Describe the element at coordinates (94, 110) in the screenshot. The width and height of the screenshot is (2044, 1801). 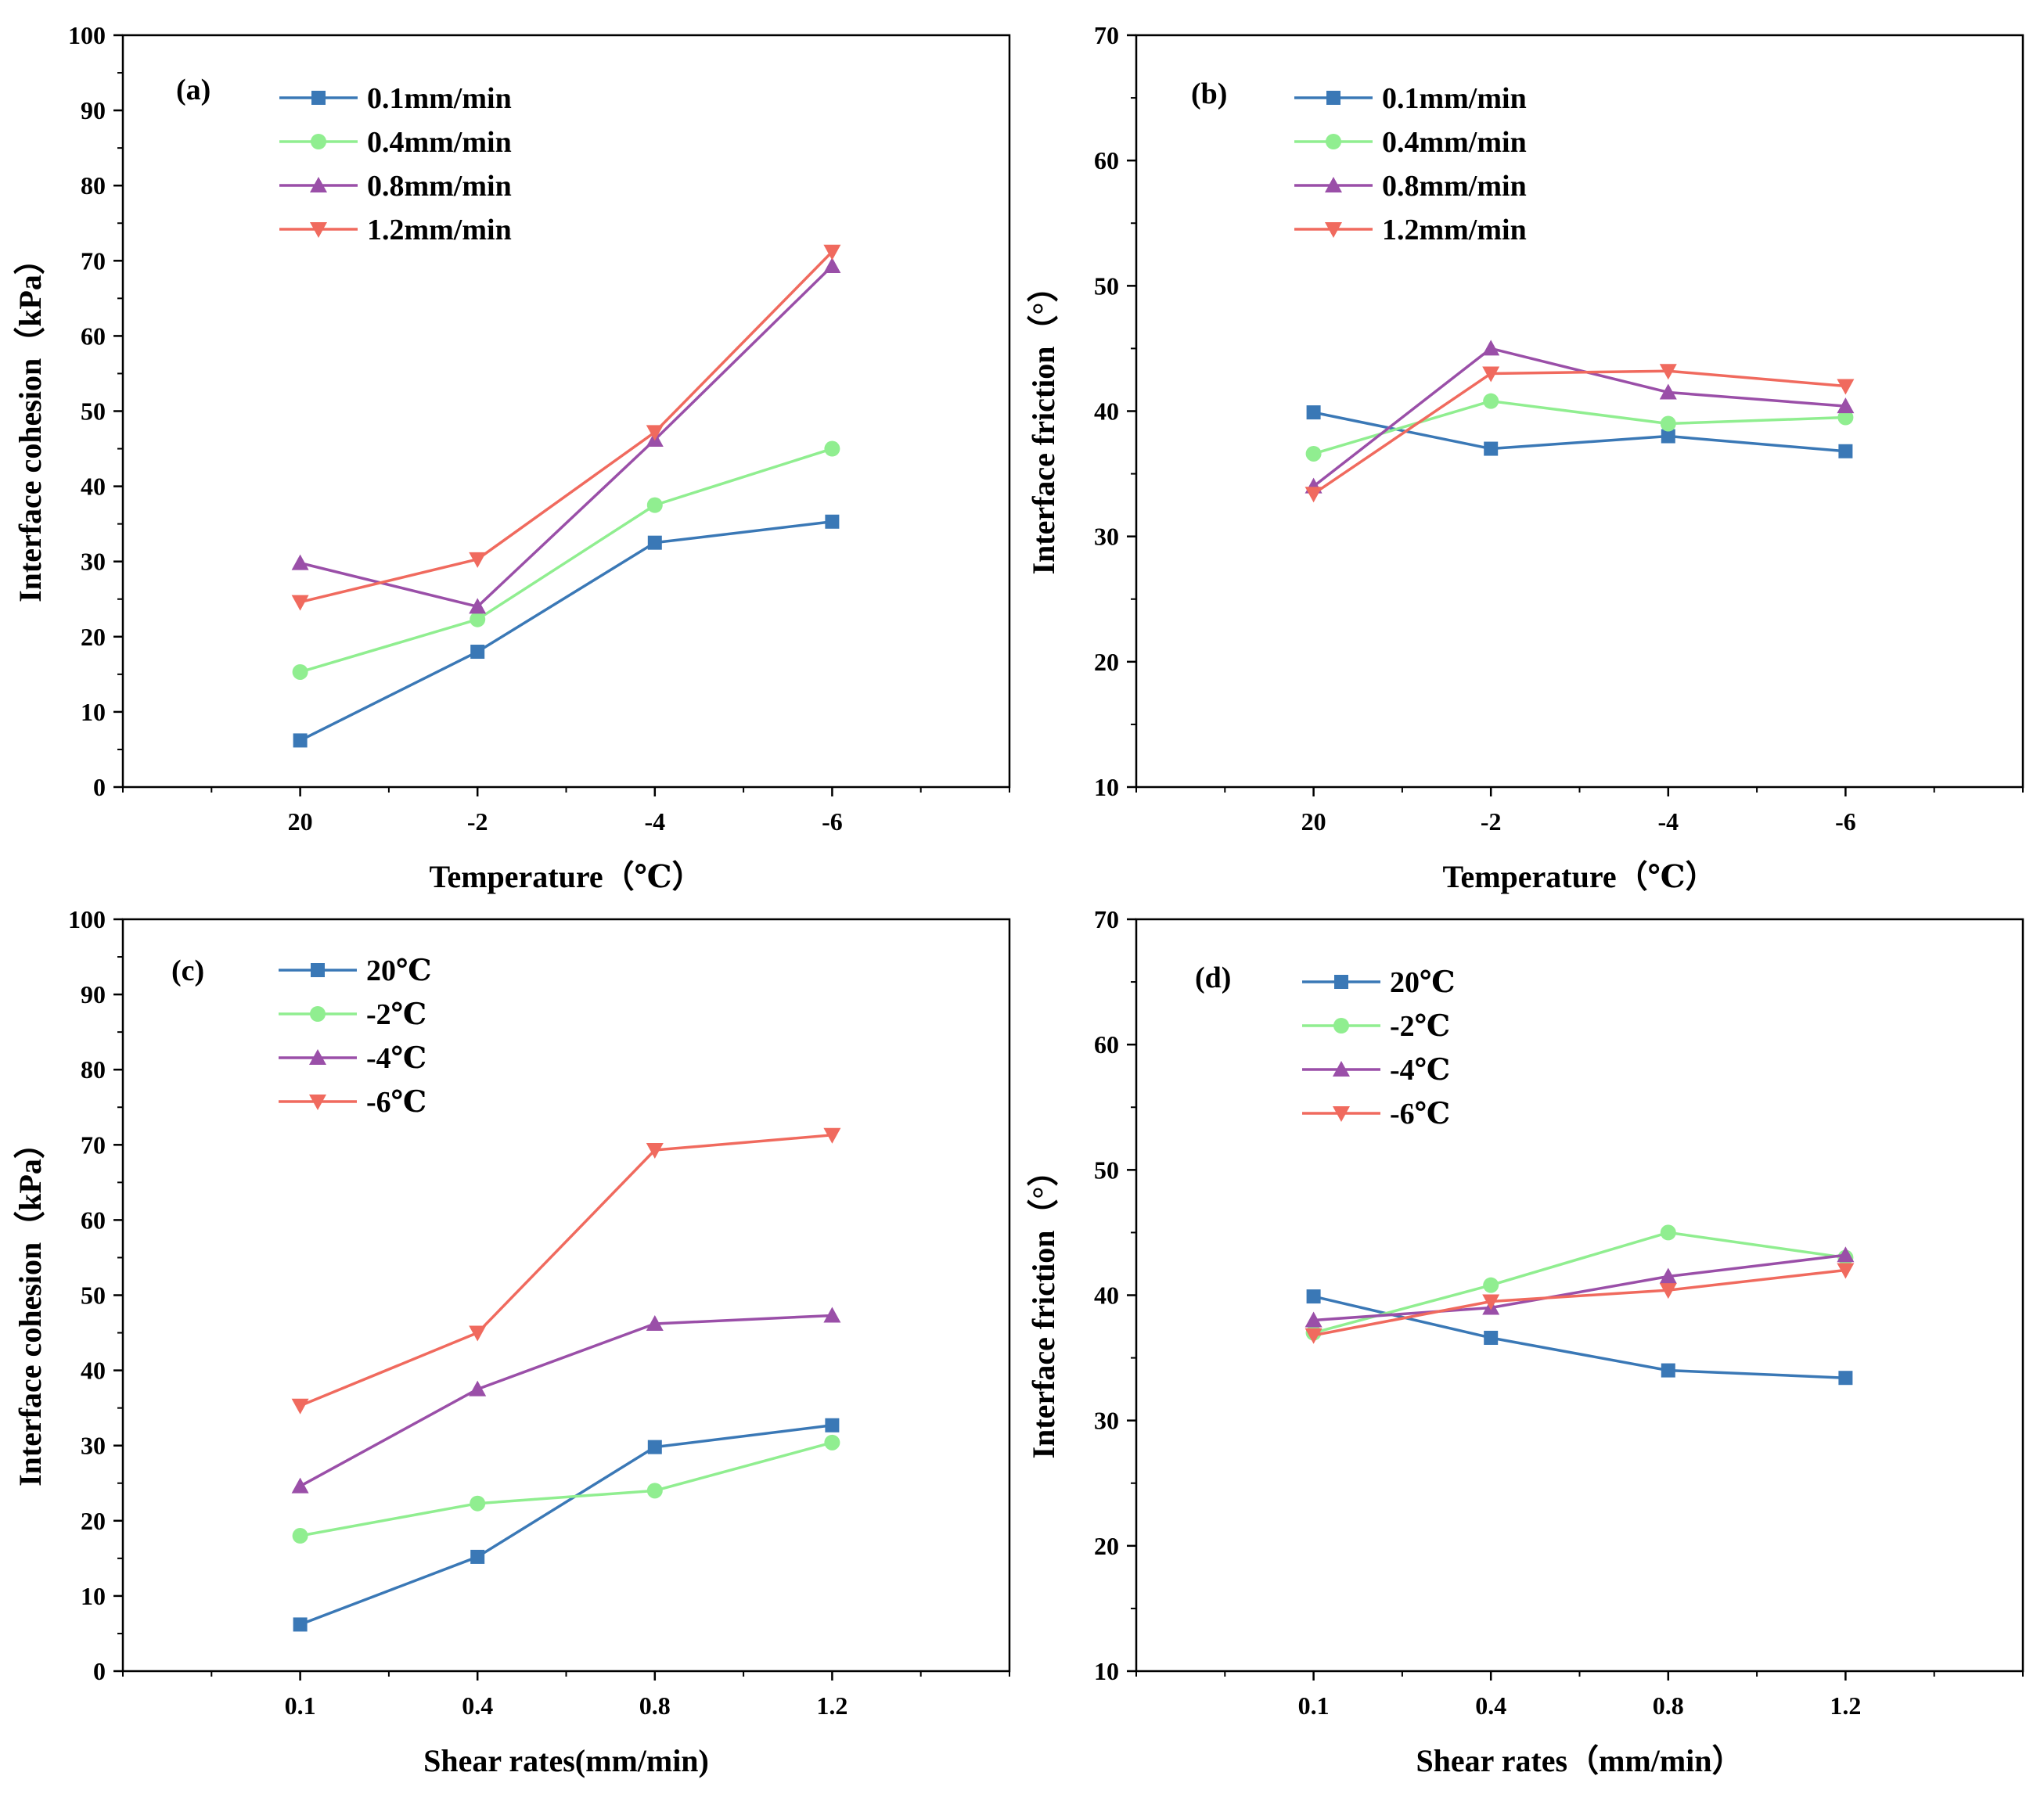
I see `y-tick-label: 90` at that location.